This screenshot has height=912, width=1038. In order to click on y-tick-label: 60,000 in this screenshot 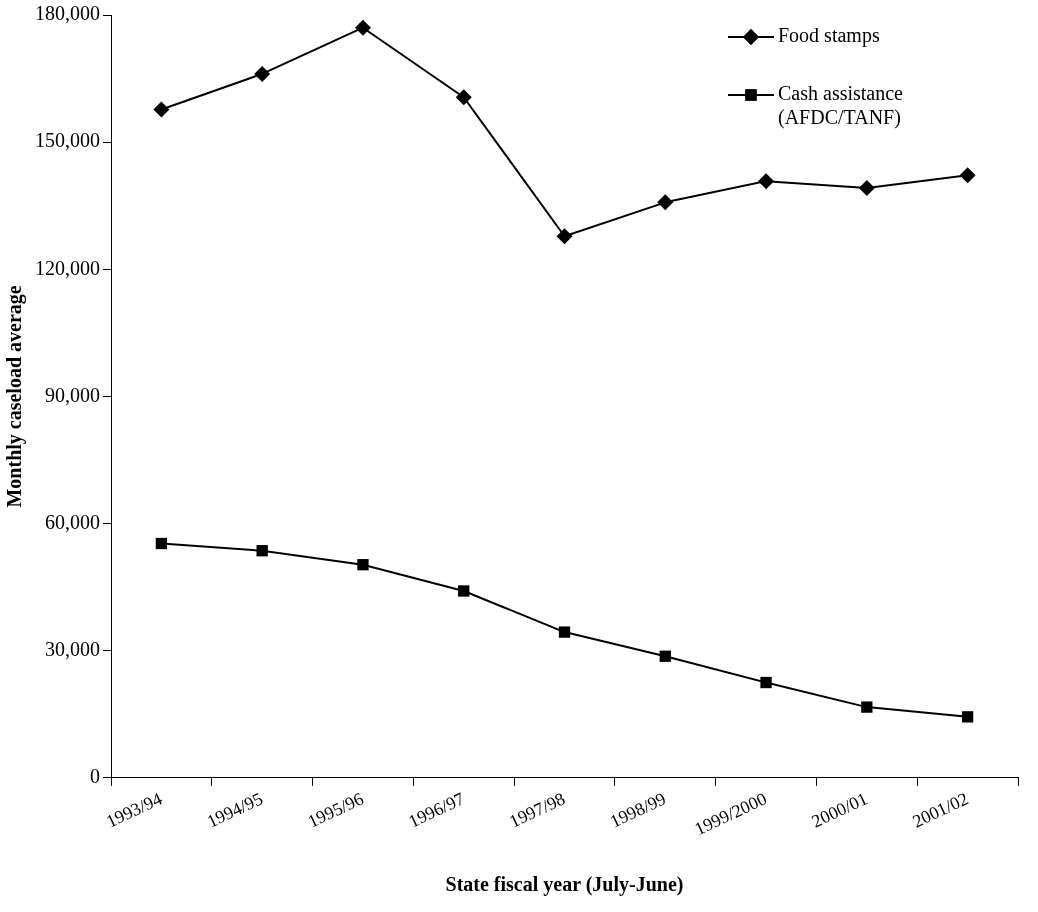, I will do `click(72, 521)`.